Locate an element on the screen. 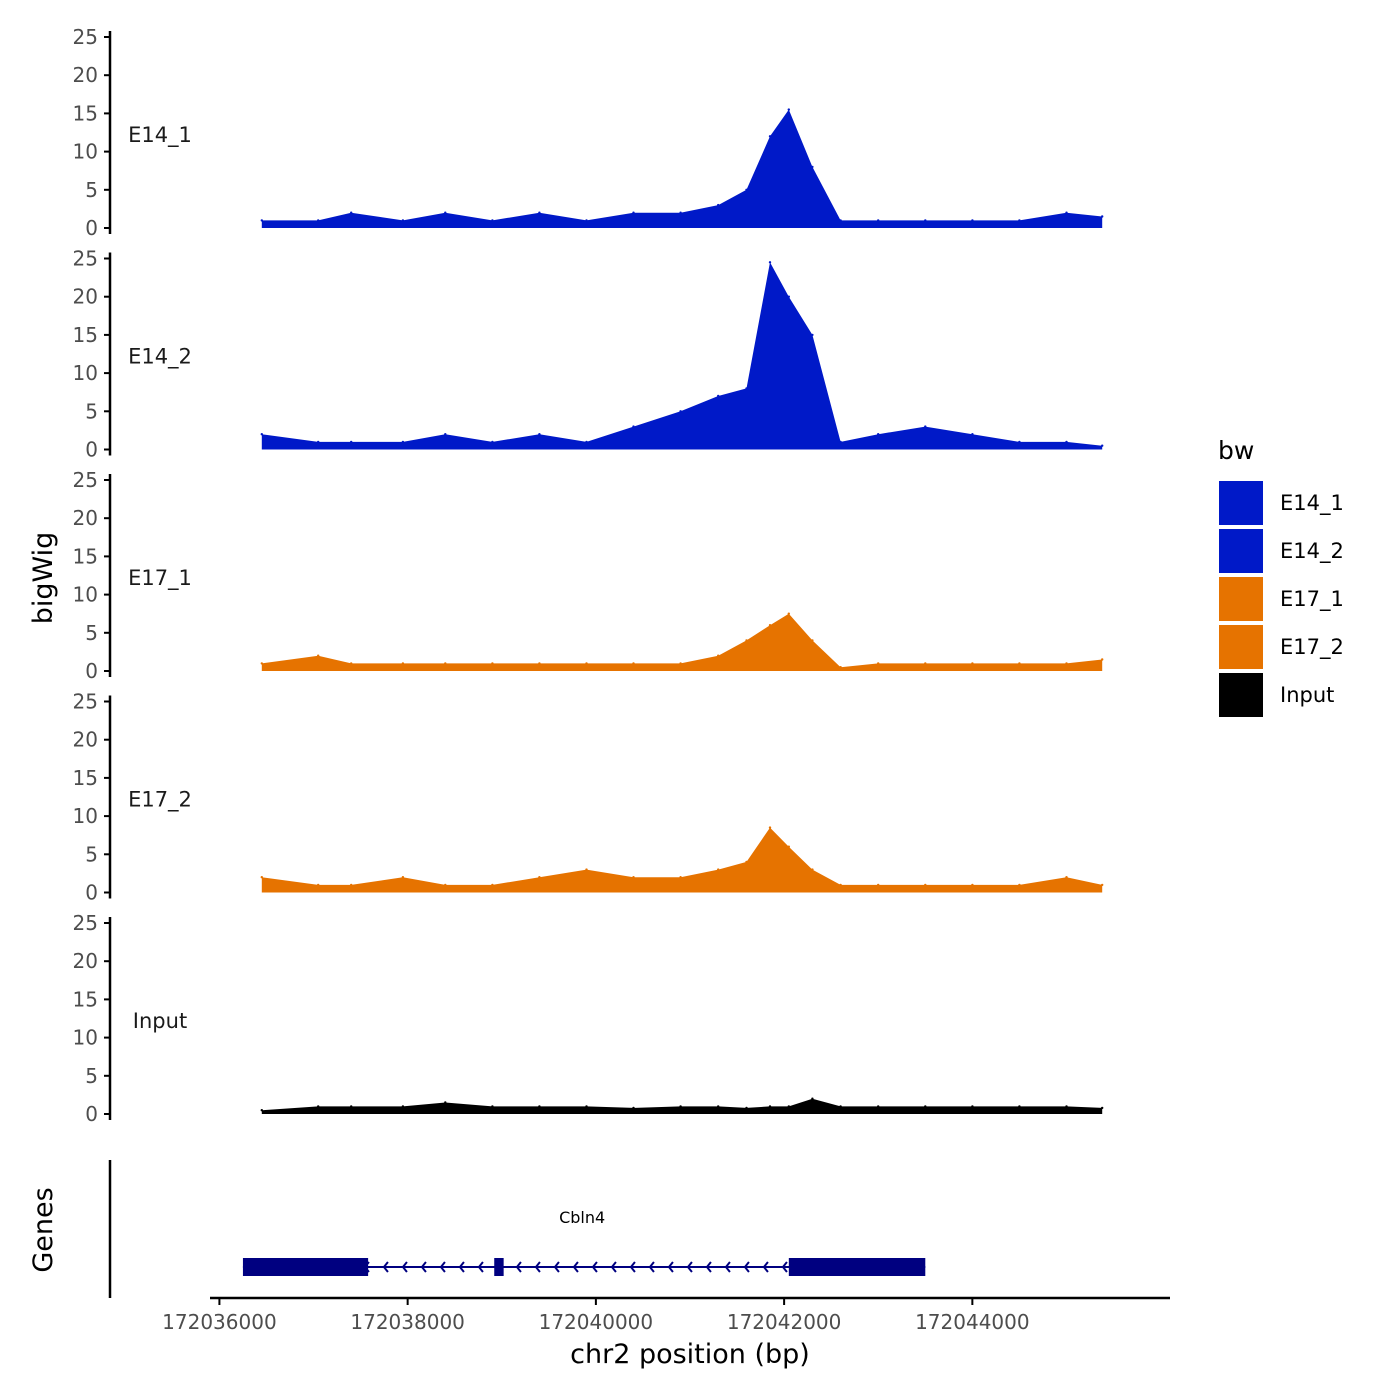 This screenshot has width=1400, height=1400. track-input: 0 5 10 15 20 25 Input is located at coordinates (588, 1018).